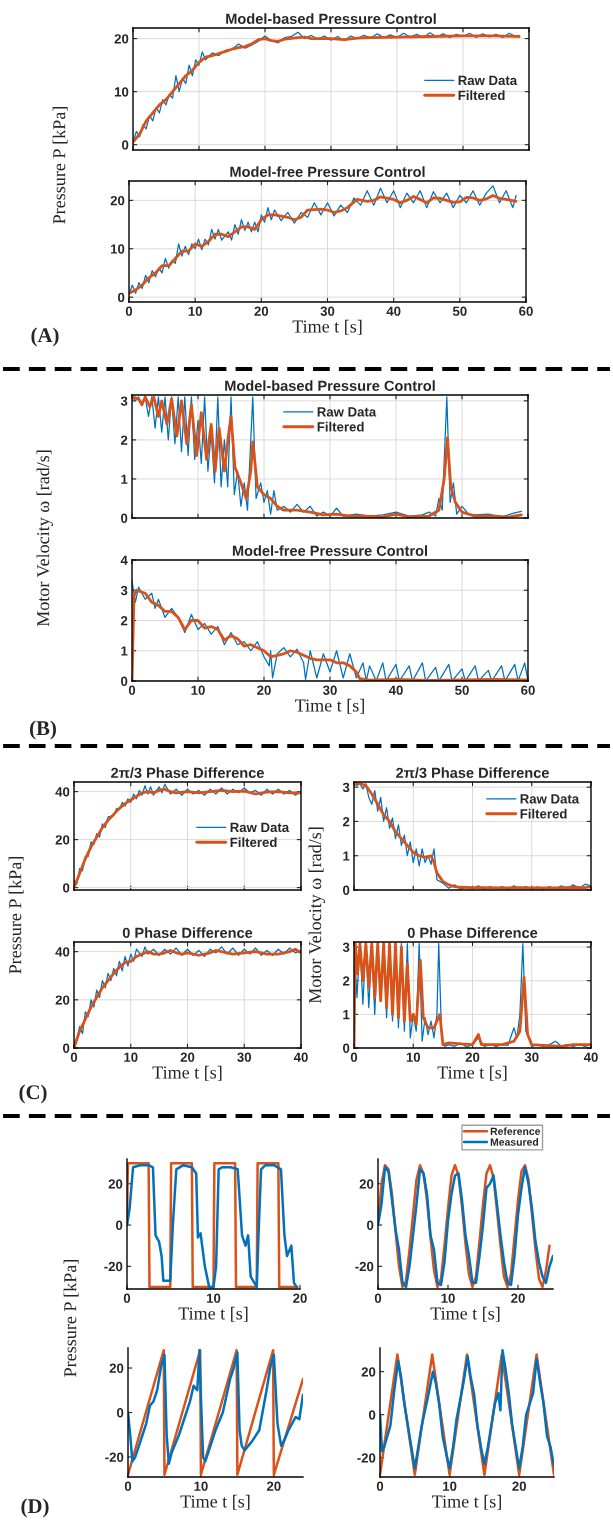 The width and height of the screenshot is (613, 1531). What do you see at coordinates (514, 1142) in the screenshot?
I see `legend-label: Measured` at bounding box center [514, 1142].